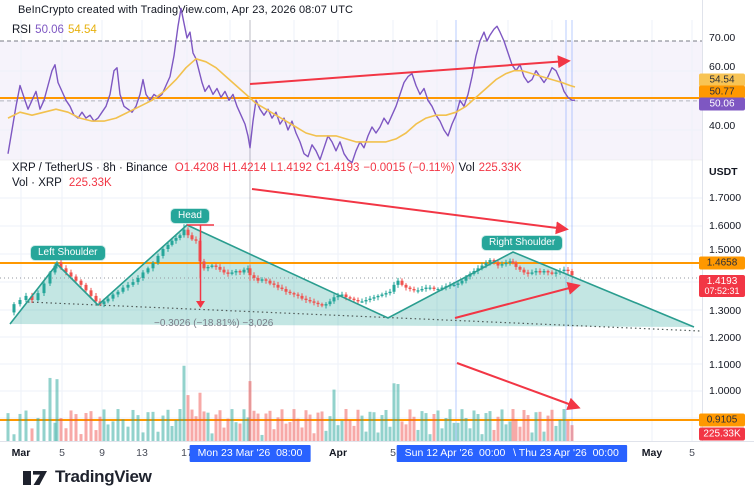 The height and width of the screenshot is (500, 754). Describe the element at coordinates (722, 420) in the screenshot. I see `price-value-badge: 0.9105` at that location.